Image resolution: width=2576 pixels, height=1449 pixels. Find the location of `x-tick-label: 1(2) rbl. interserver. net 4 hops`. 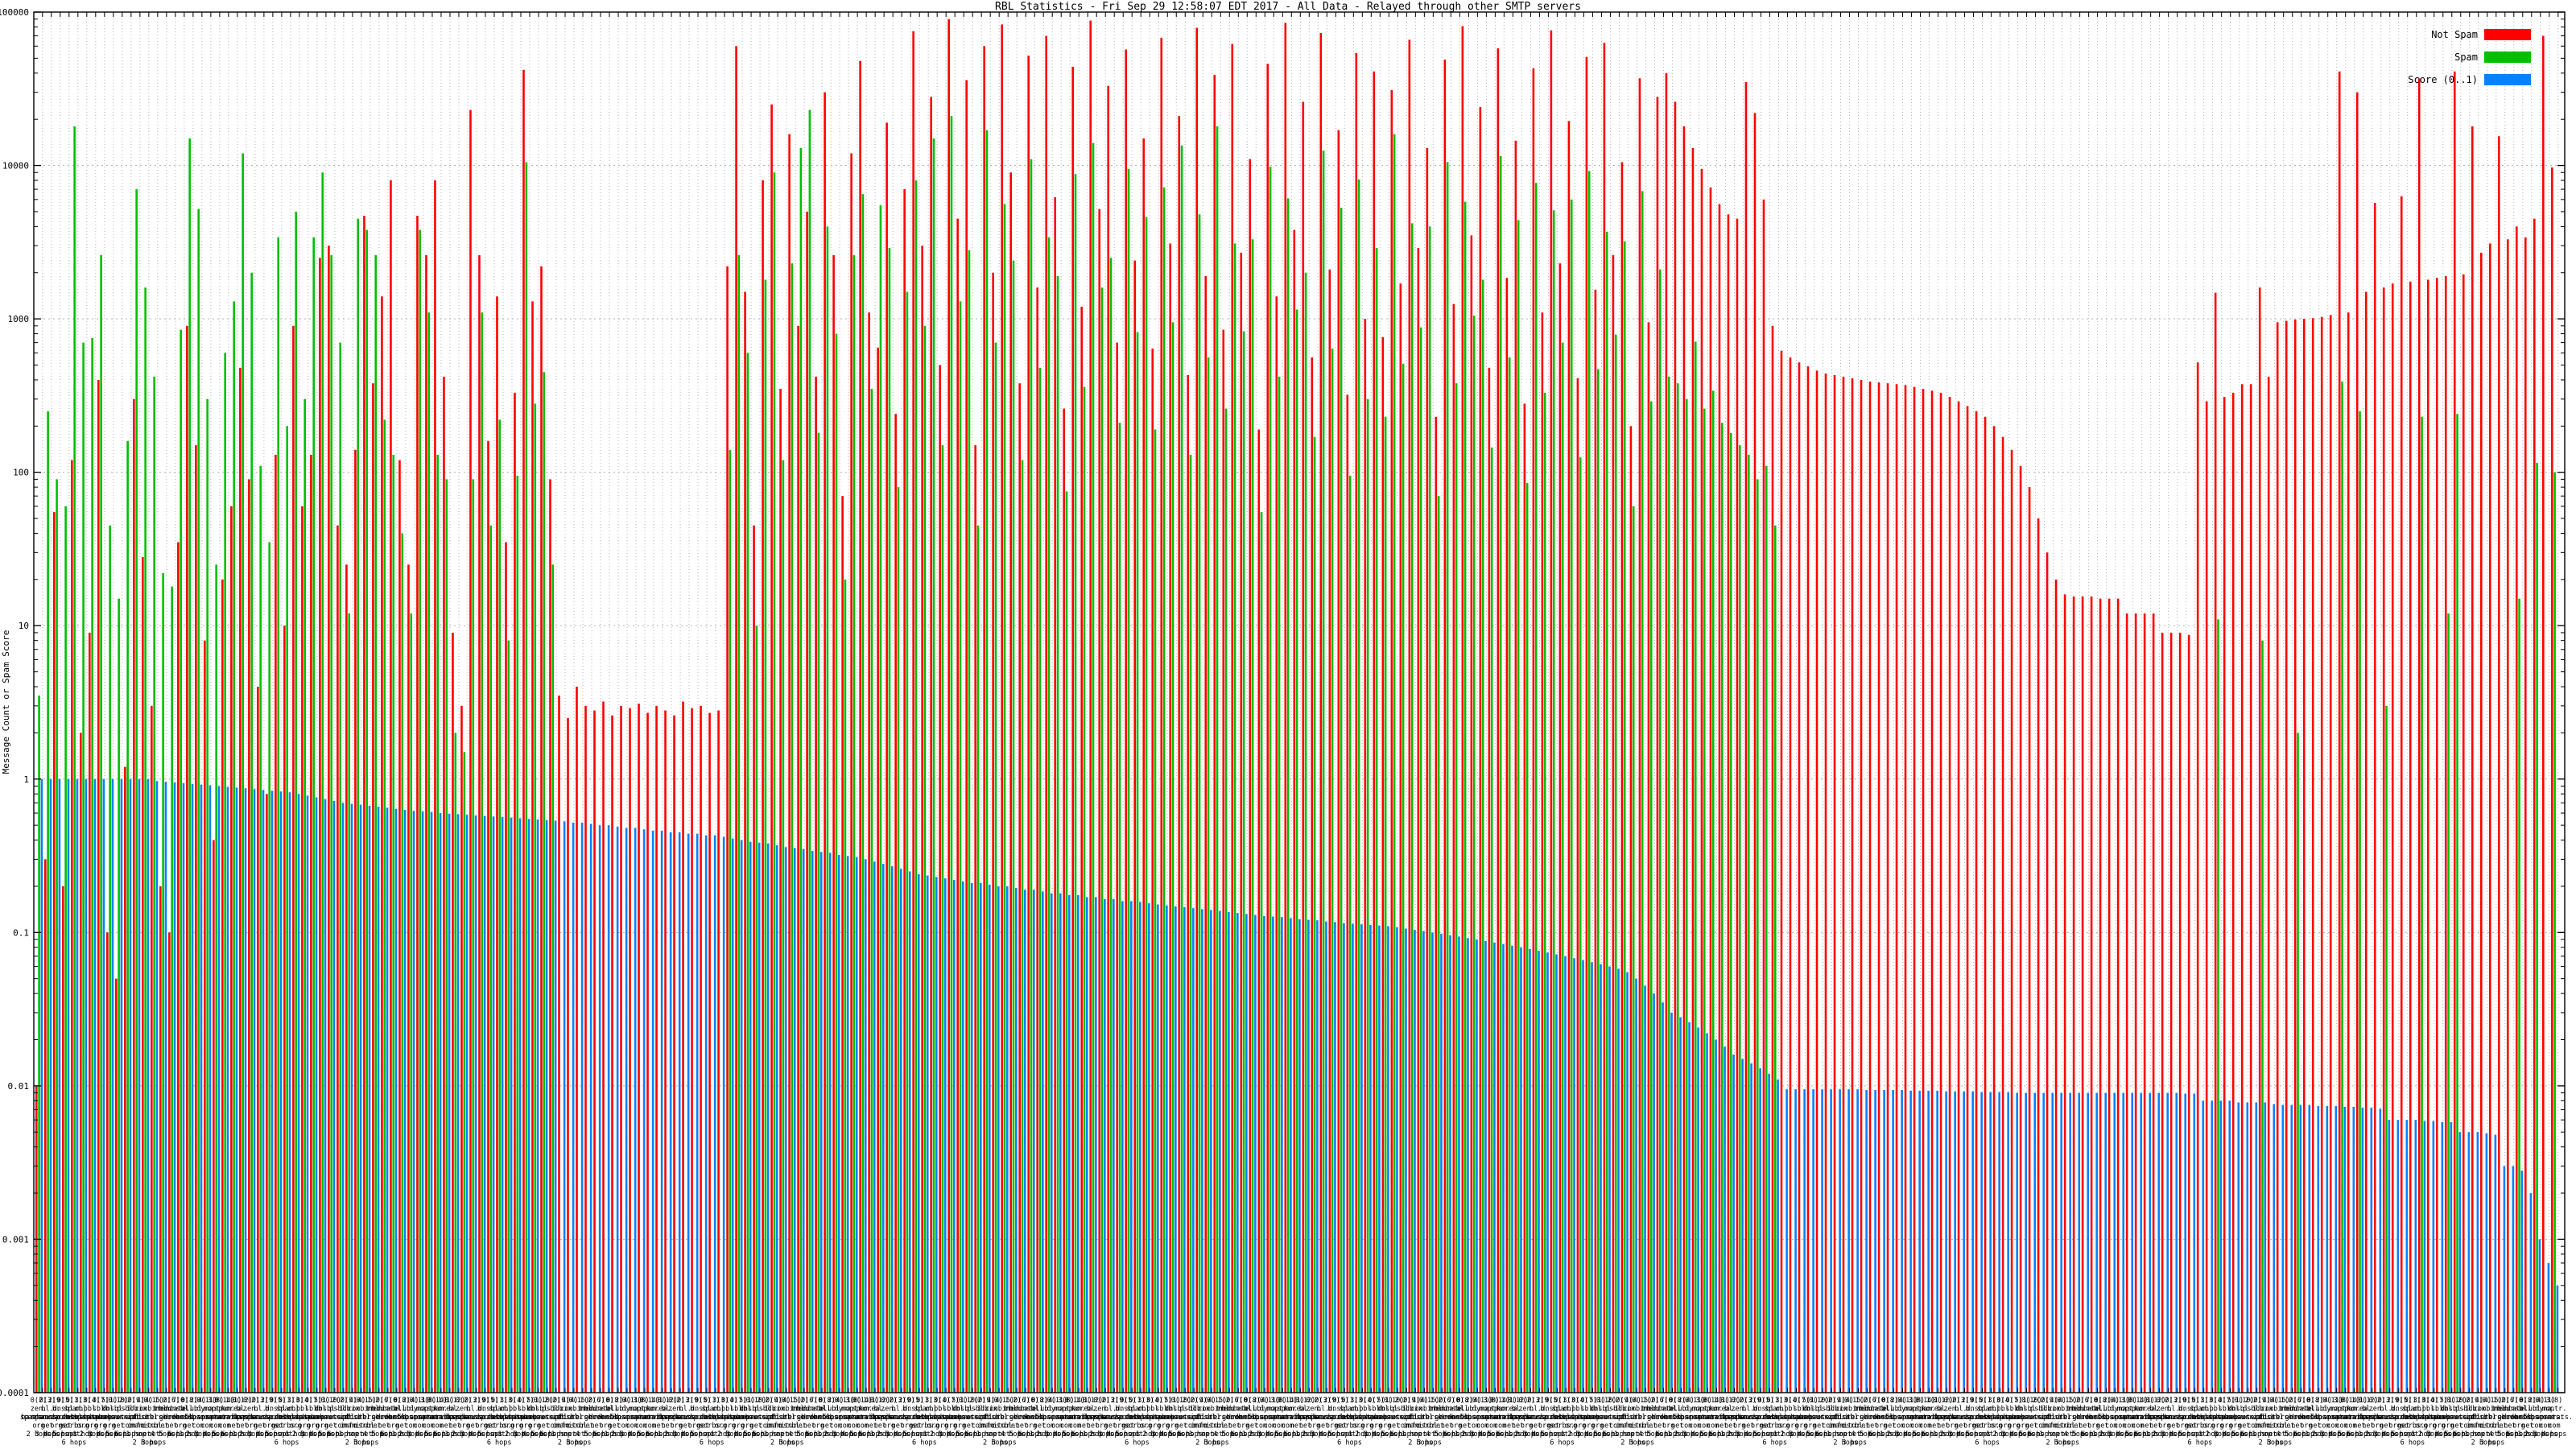

x-tick-label: 1(2) rbl. interserver. net 4 hops is located at coordinates (588, 1418).